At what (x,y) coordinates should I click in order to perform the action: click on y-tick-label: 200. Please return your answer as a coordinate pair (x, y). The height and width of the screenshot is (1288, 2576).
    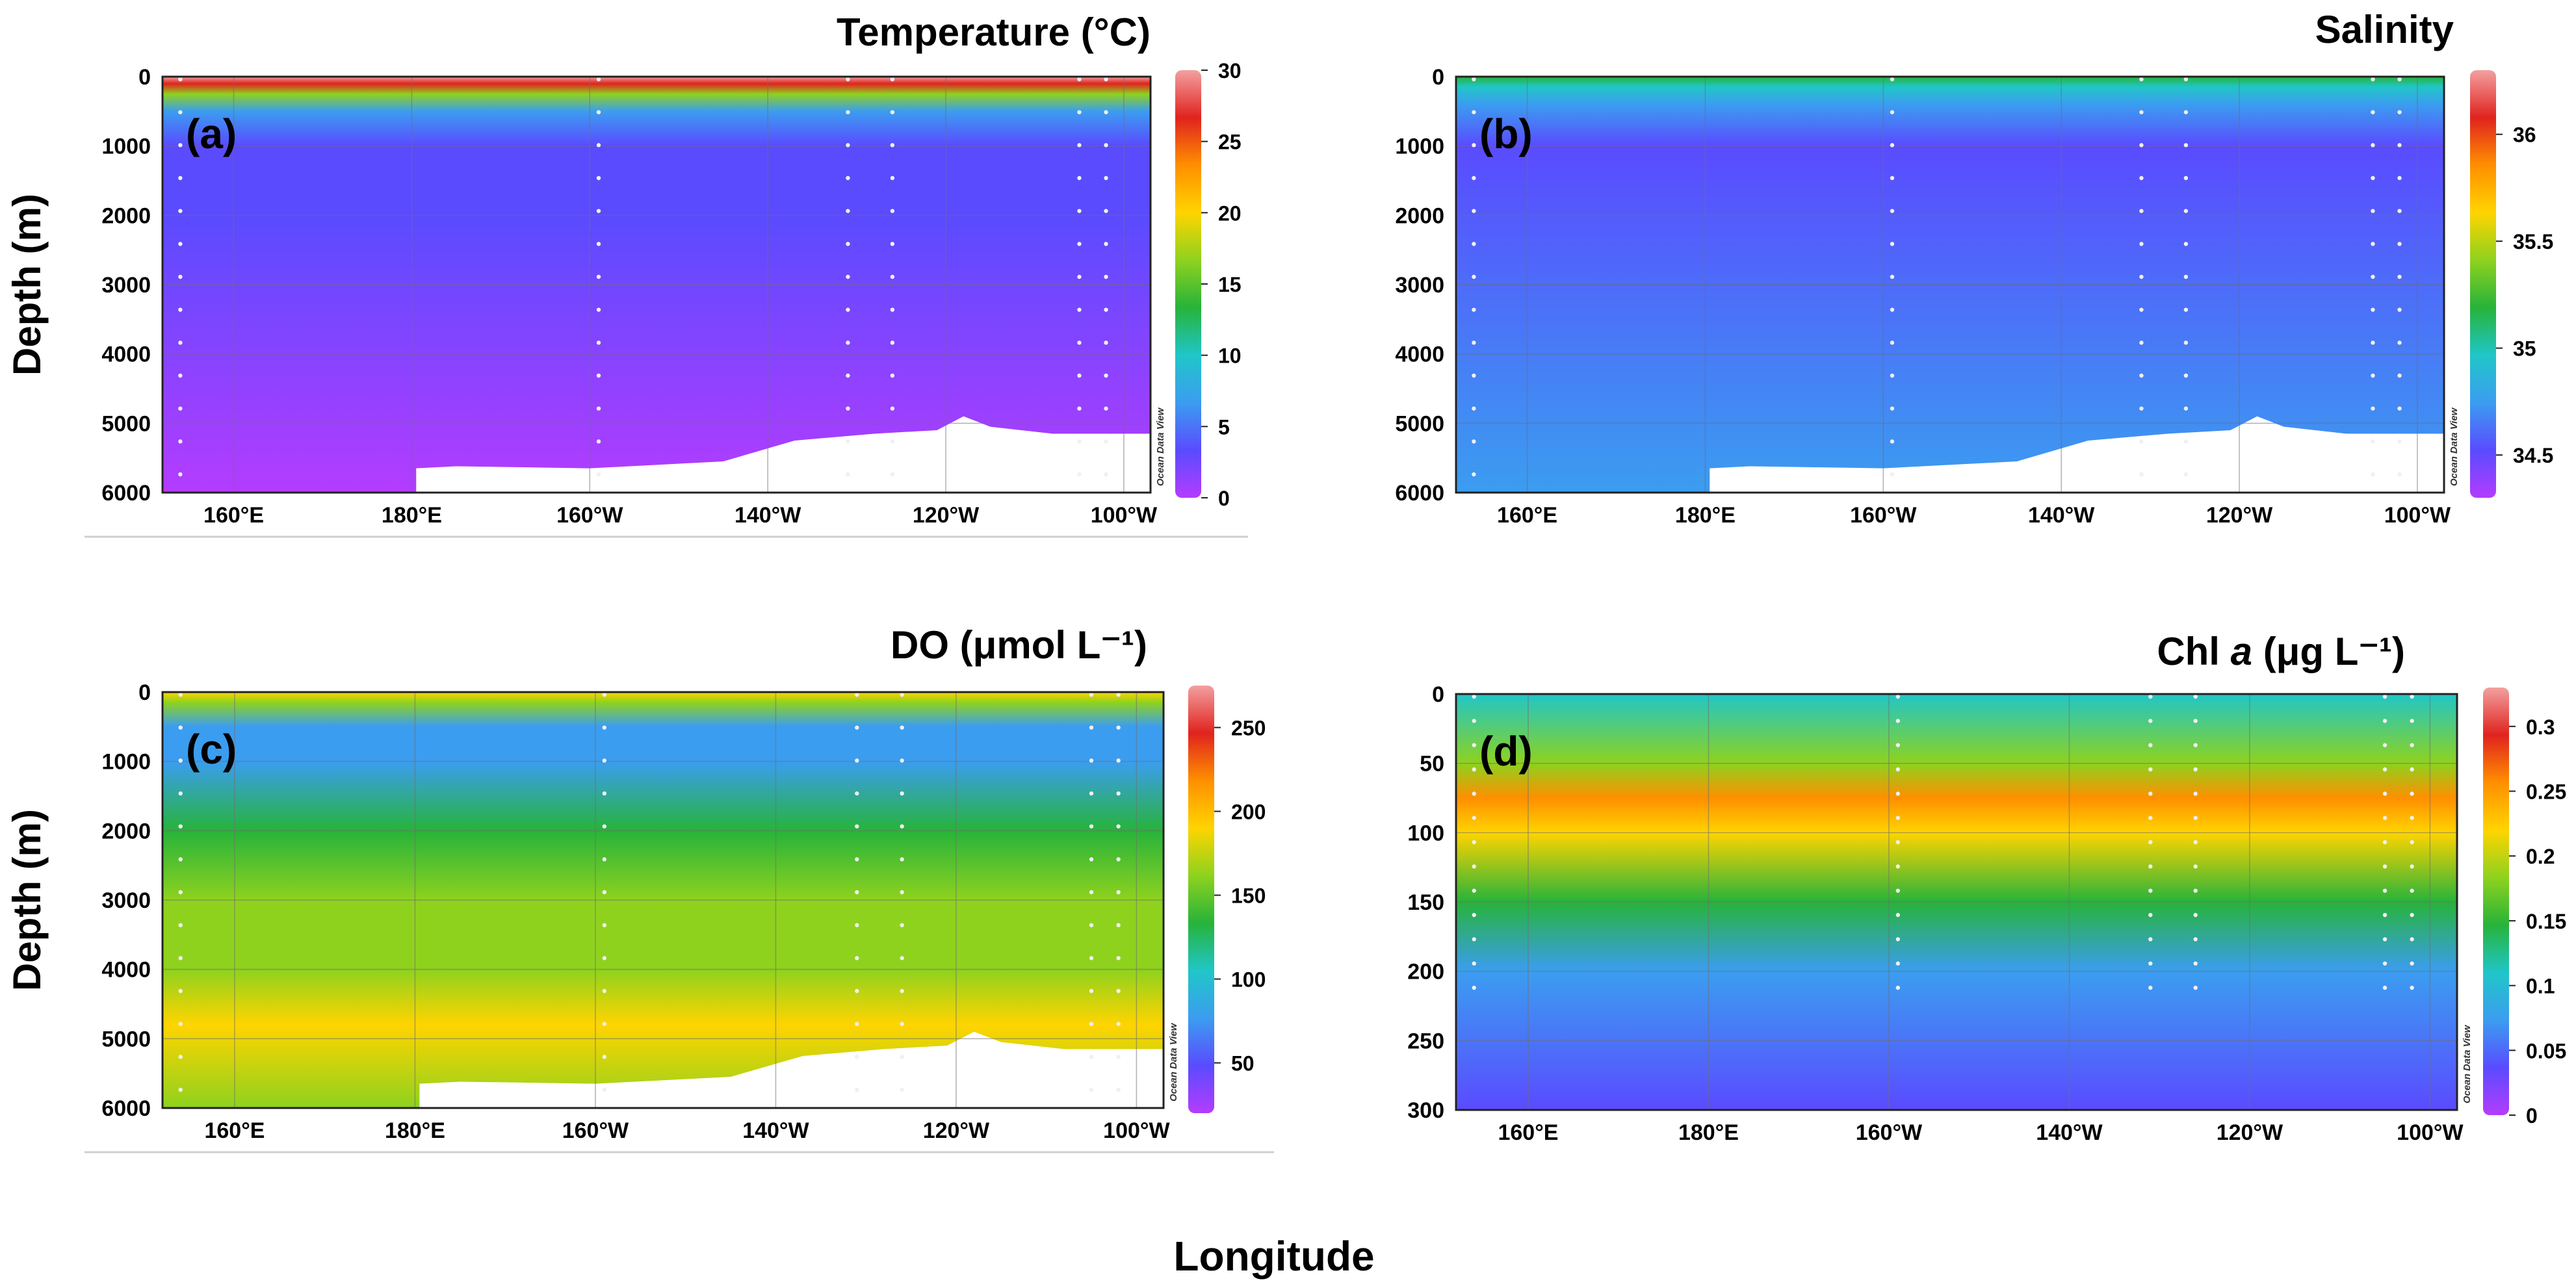
    Looking at the image, I should click on (1426, 972).